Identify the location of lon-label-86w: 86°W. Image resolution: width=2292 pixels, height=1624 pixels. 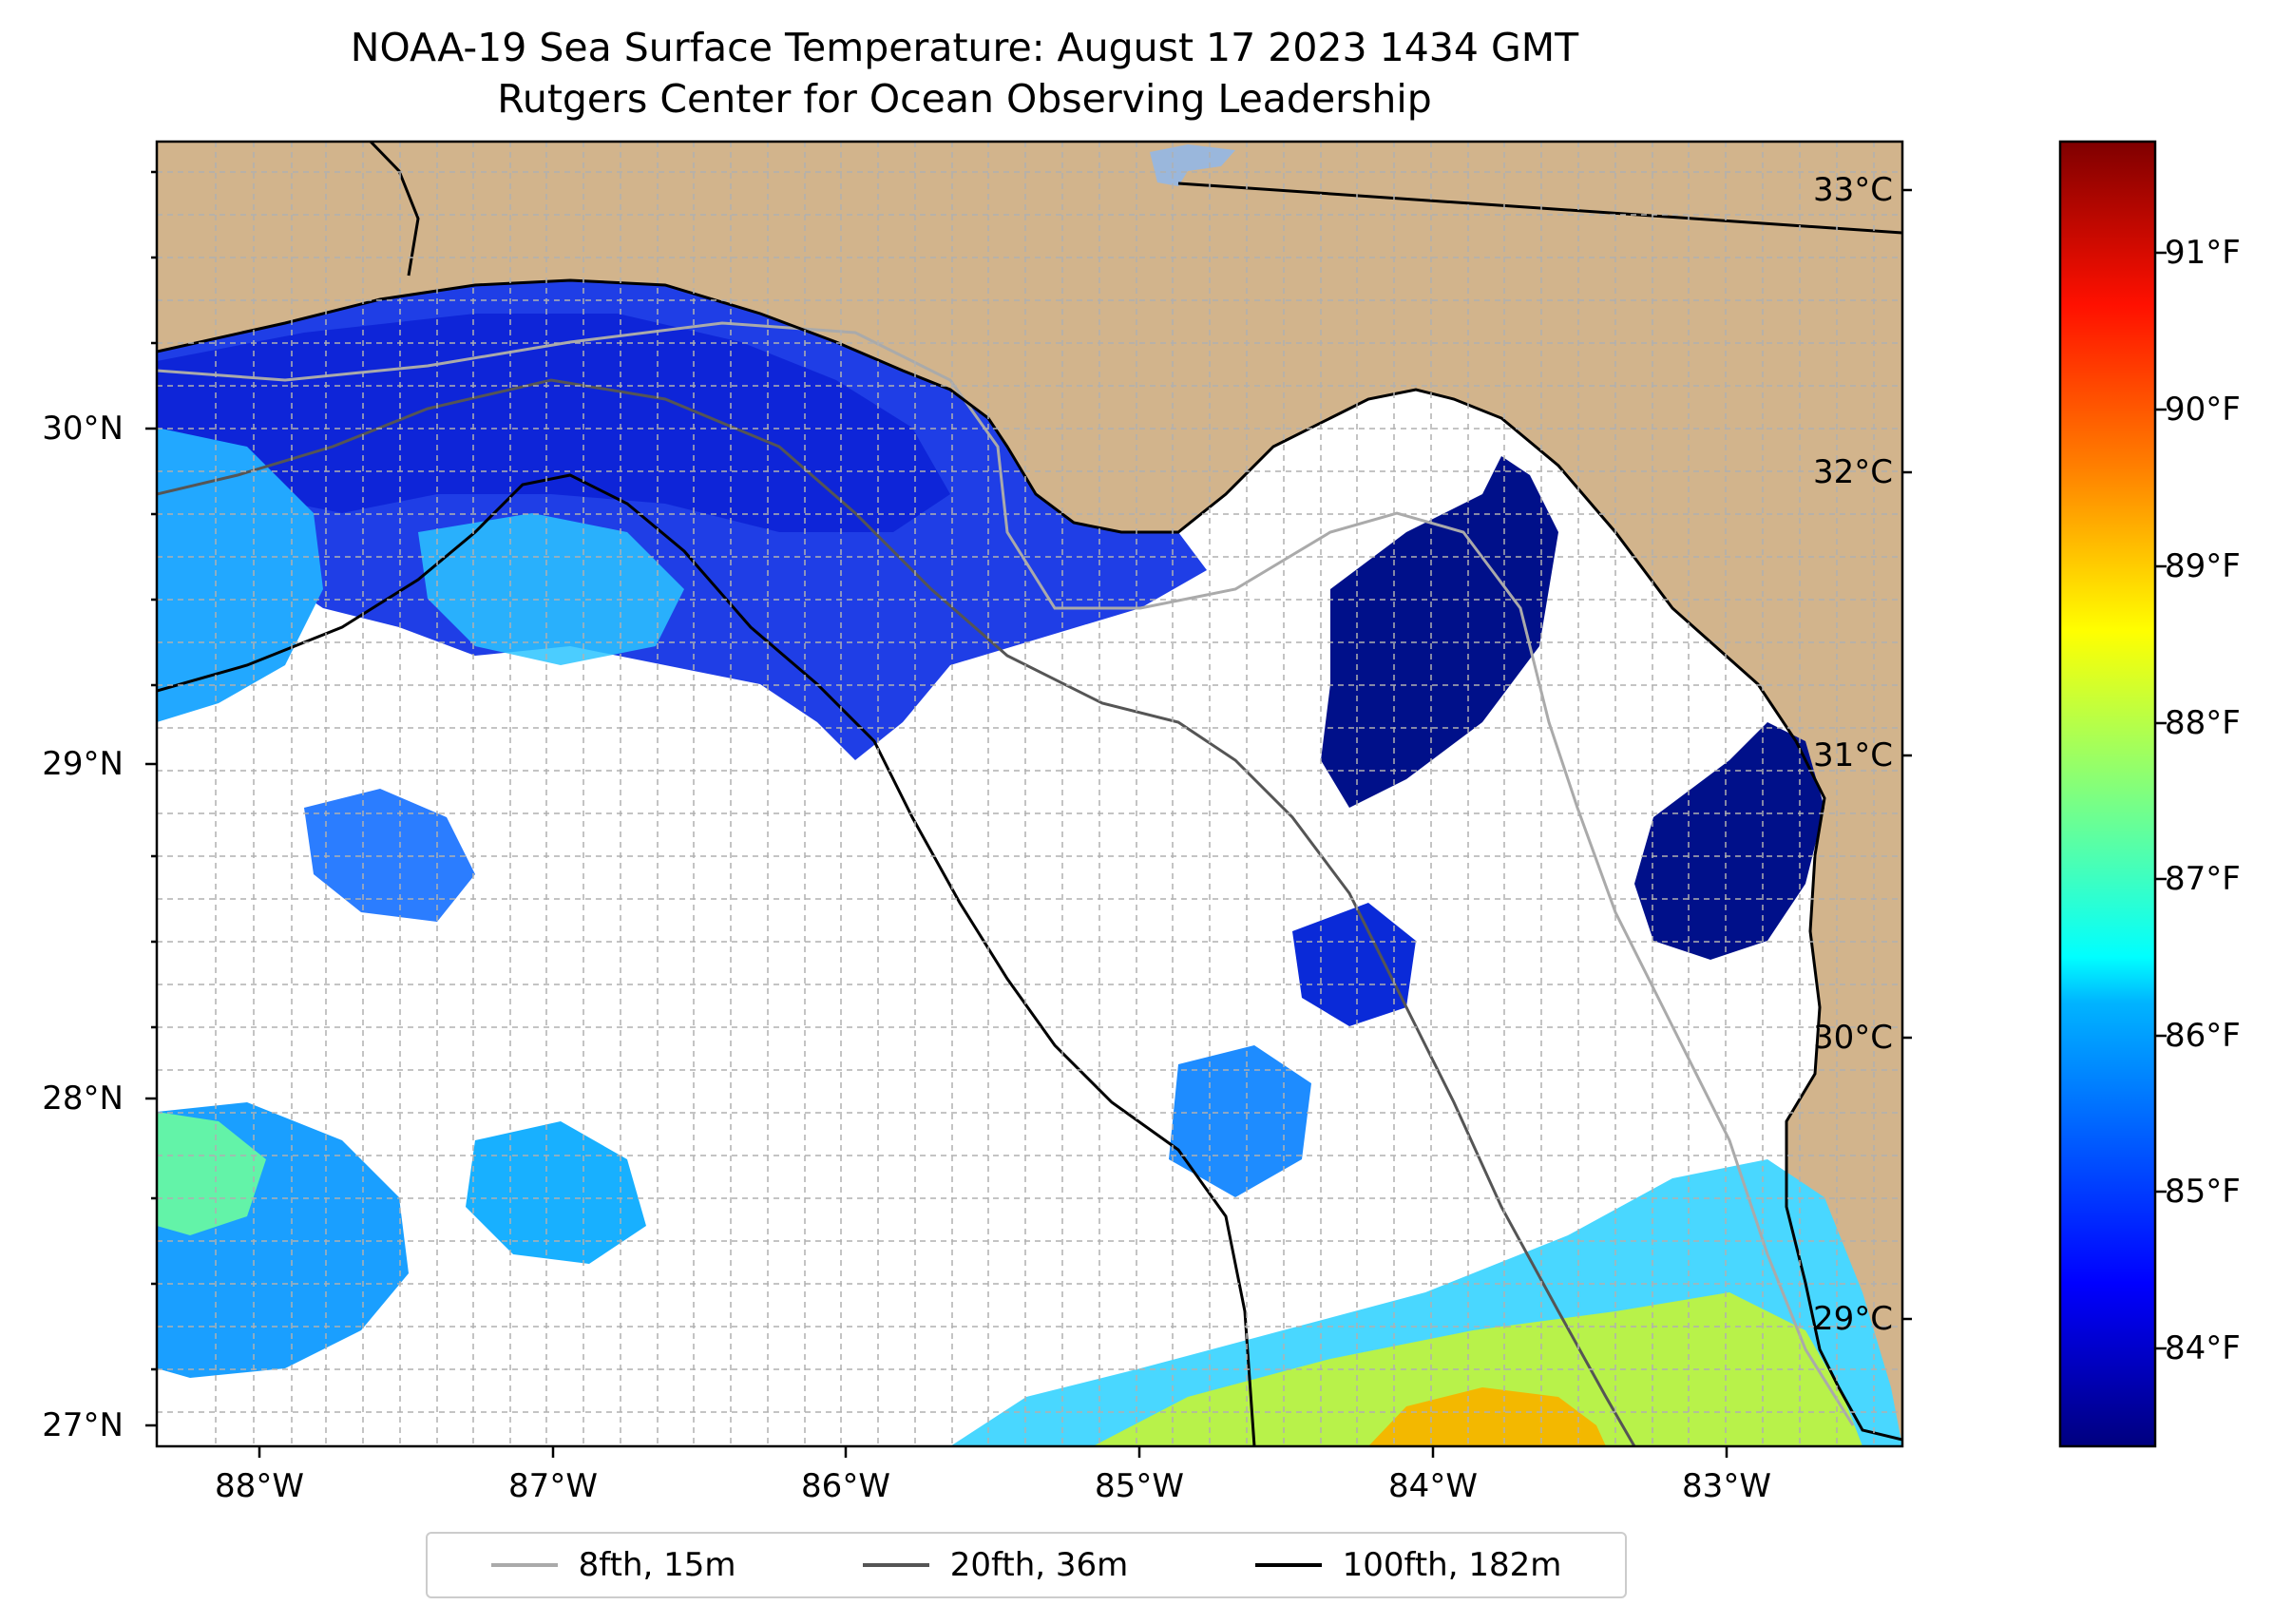
(845, 1486).